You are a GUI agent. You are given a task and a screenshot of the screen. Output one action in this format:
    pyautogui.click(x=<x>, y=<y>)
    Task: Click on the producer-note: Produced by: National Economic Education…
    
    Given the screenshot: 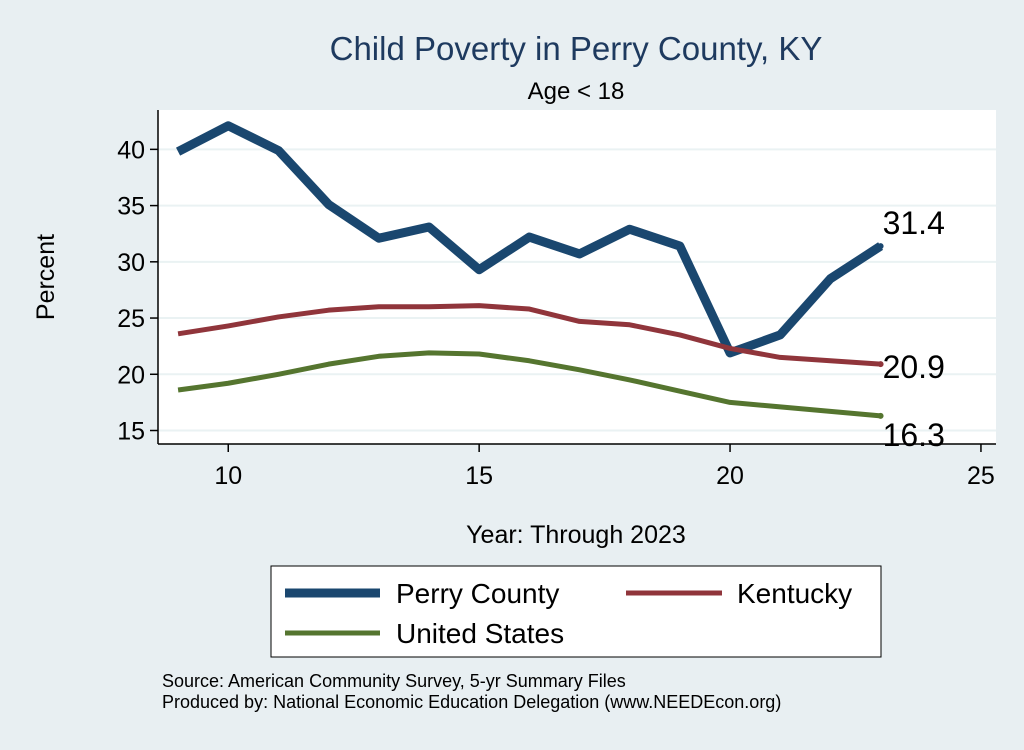 What is the action you would take?
    pyautogui.click(x=471, y=702)
    